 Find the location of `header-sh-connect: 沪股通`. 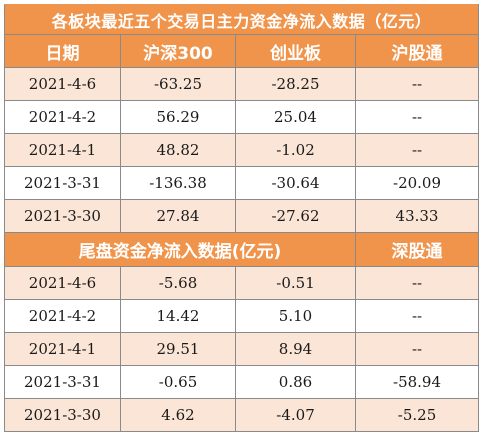

header-sh-connect: 沪股通 is located at coordinates (417, 51).